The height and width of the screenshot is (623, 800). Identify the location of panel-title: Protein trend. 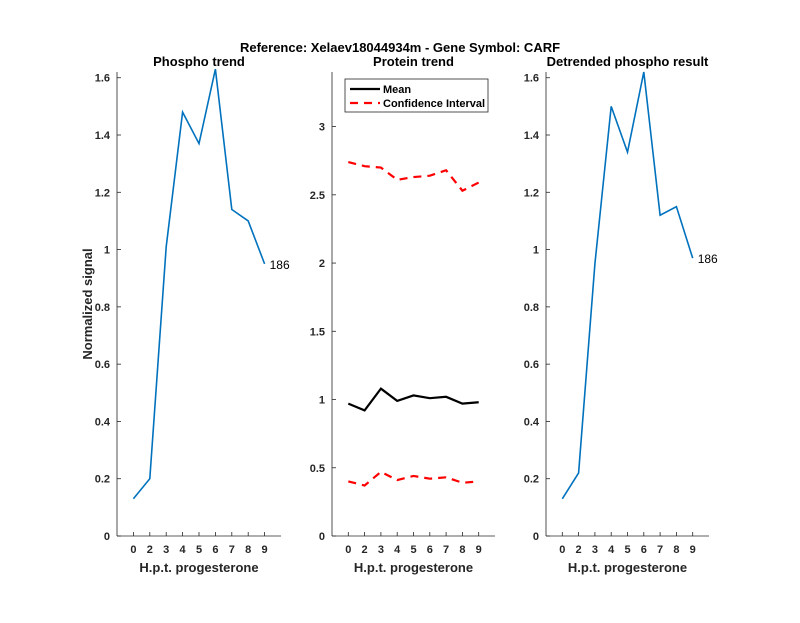
(413, 61).